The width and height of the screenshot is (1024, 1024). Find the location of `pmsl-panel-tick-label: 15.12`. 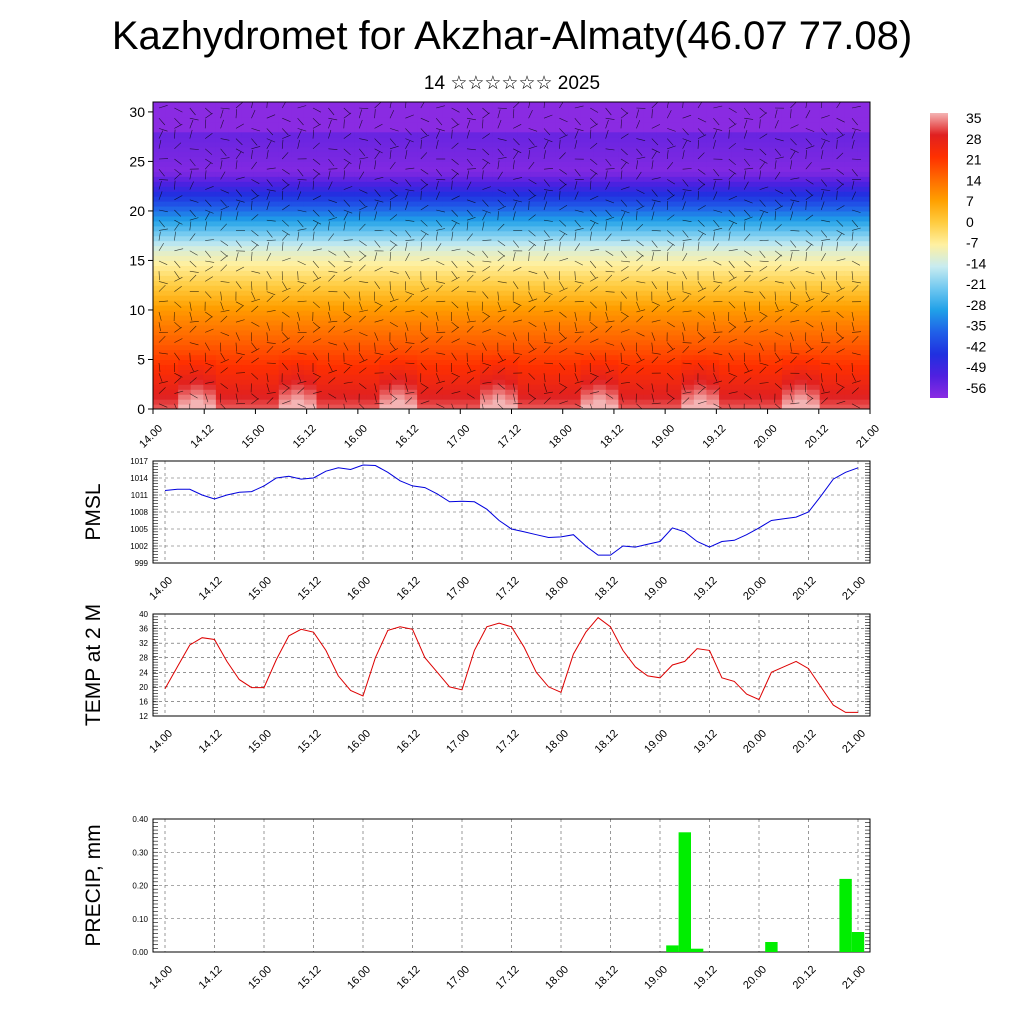

pmsl-panel-tick-label: 15.12 is located at coordinates (310, 589).